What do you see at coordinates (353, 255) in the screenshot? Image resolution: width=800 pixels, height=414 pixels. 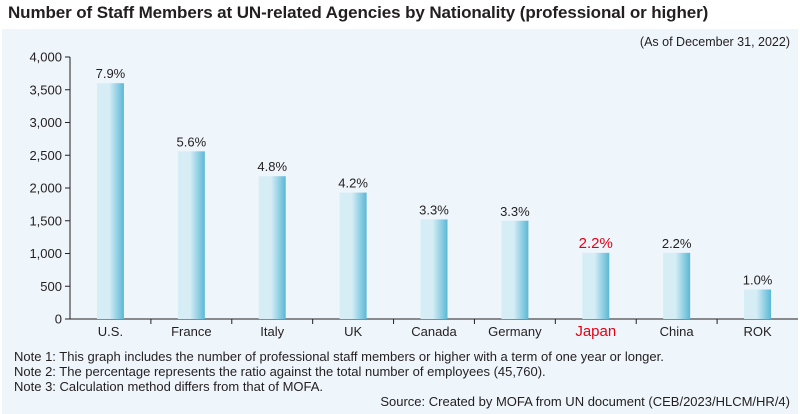 I see `bar-uk` at bounding box center [353, 255].